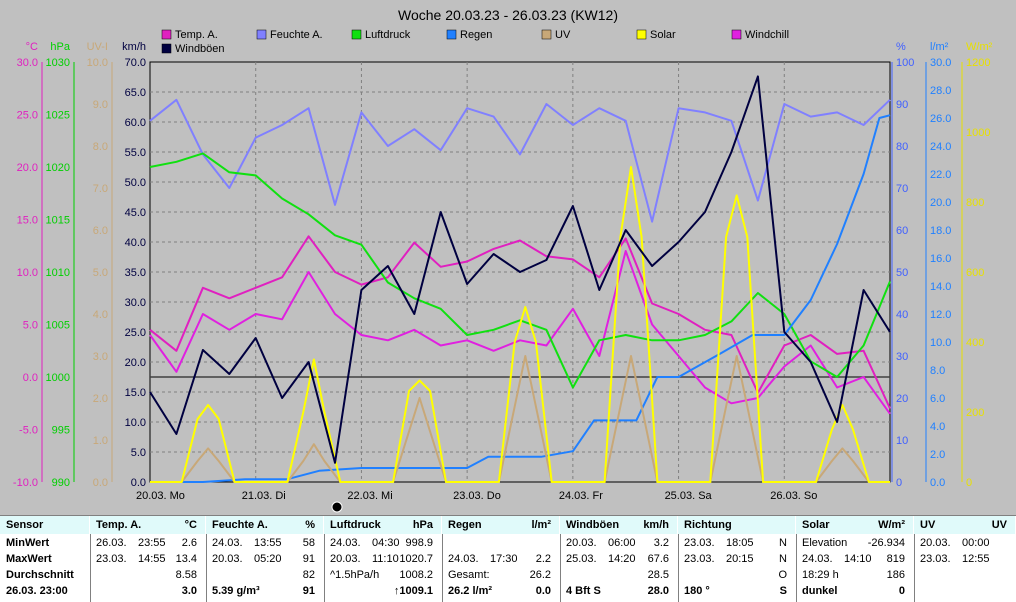  I want to click on cell-time: 13:55, so click(268, 543).